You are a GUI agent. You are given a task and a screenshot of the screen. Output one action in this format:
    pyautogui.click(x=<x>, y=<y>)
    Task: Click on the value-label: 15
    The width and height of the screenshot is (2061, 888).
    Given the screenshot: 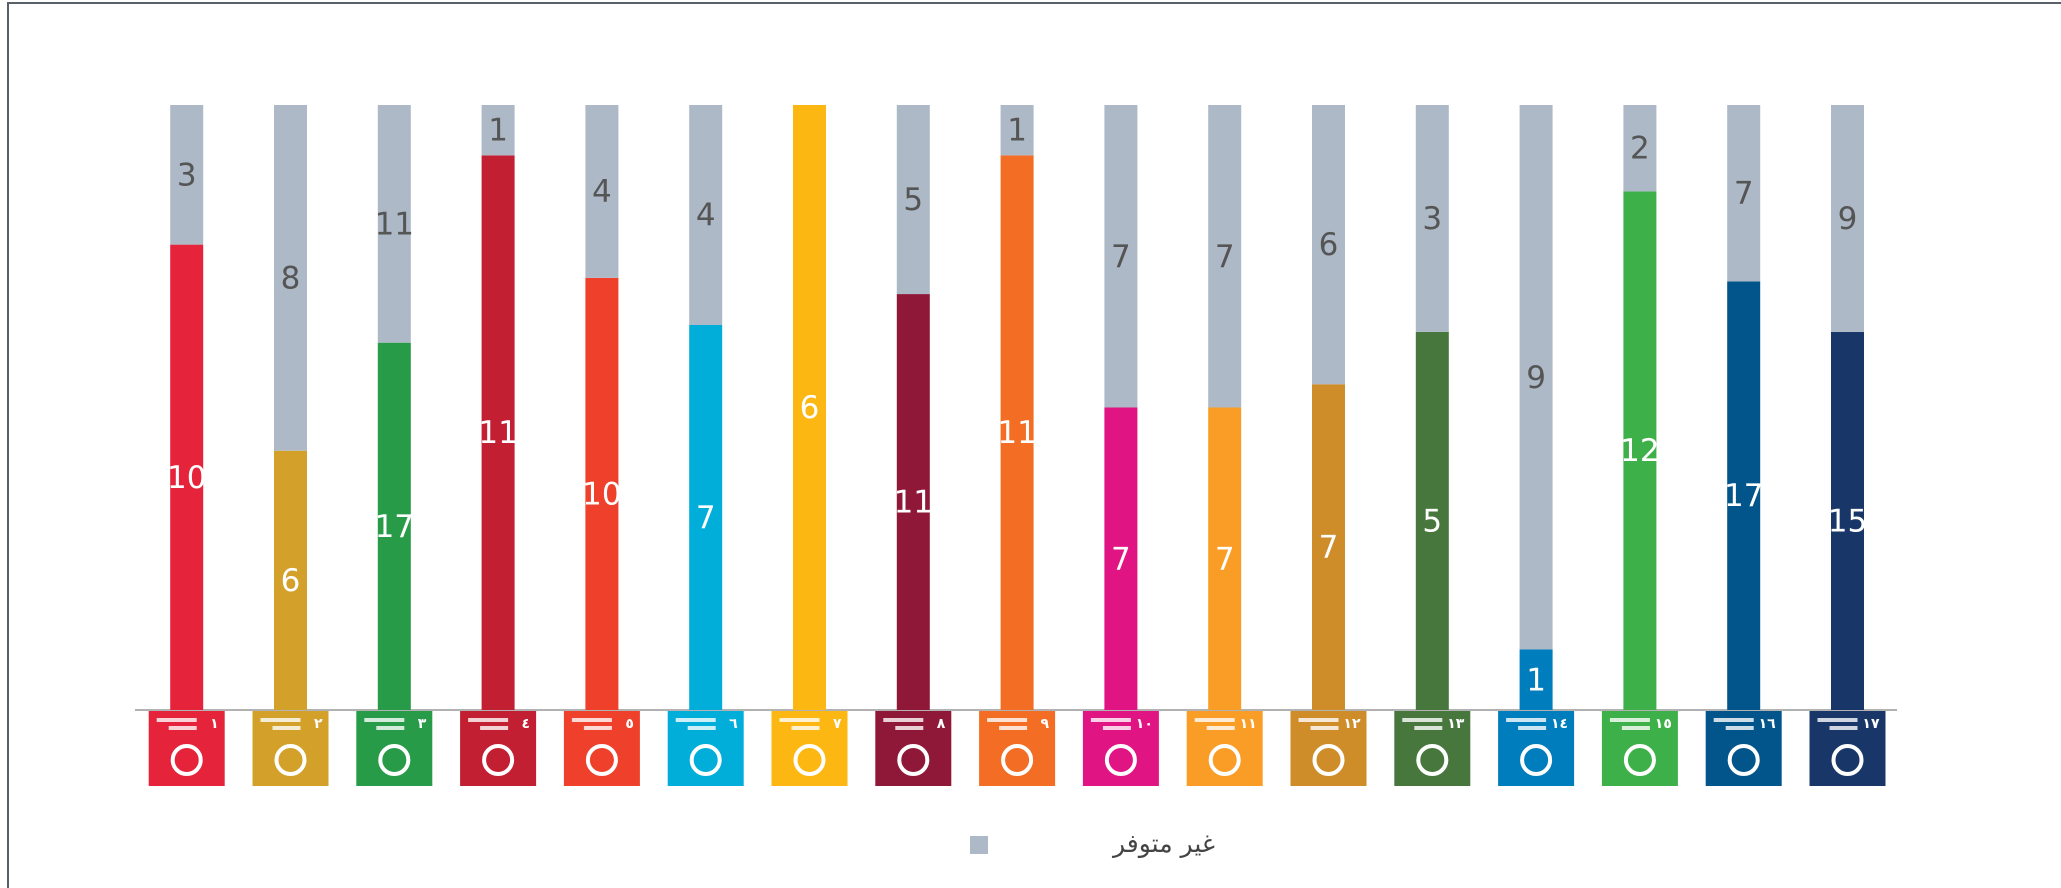 What is the action you would take?
    pyautogui.click(x=1847, y=521)
    